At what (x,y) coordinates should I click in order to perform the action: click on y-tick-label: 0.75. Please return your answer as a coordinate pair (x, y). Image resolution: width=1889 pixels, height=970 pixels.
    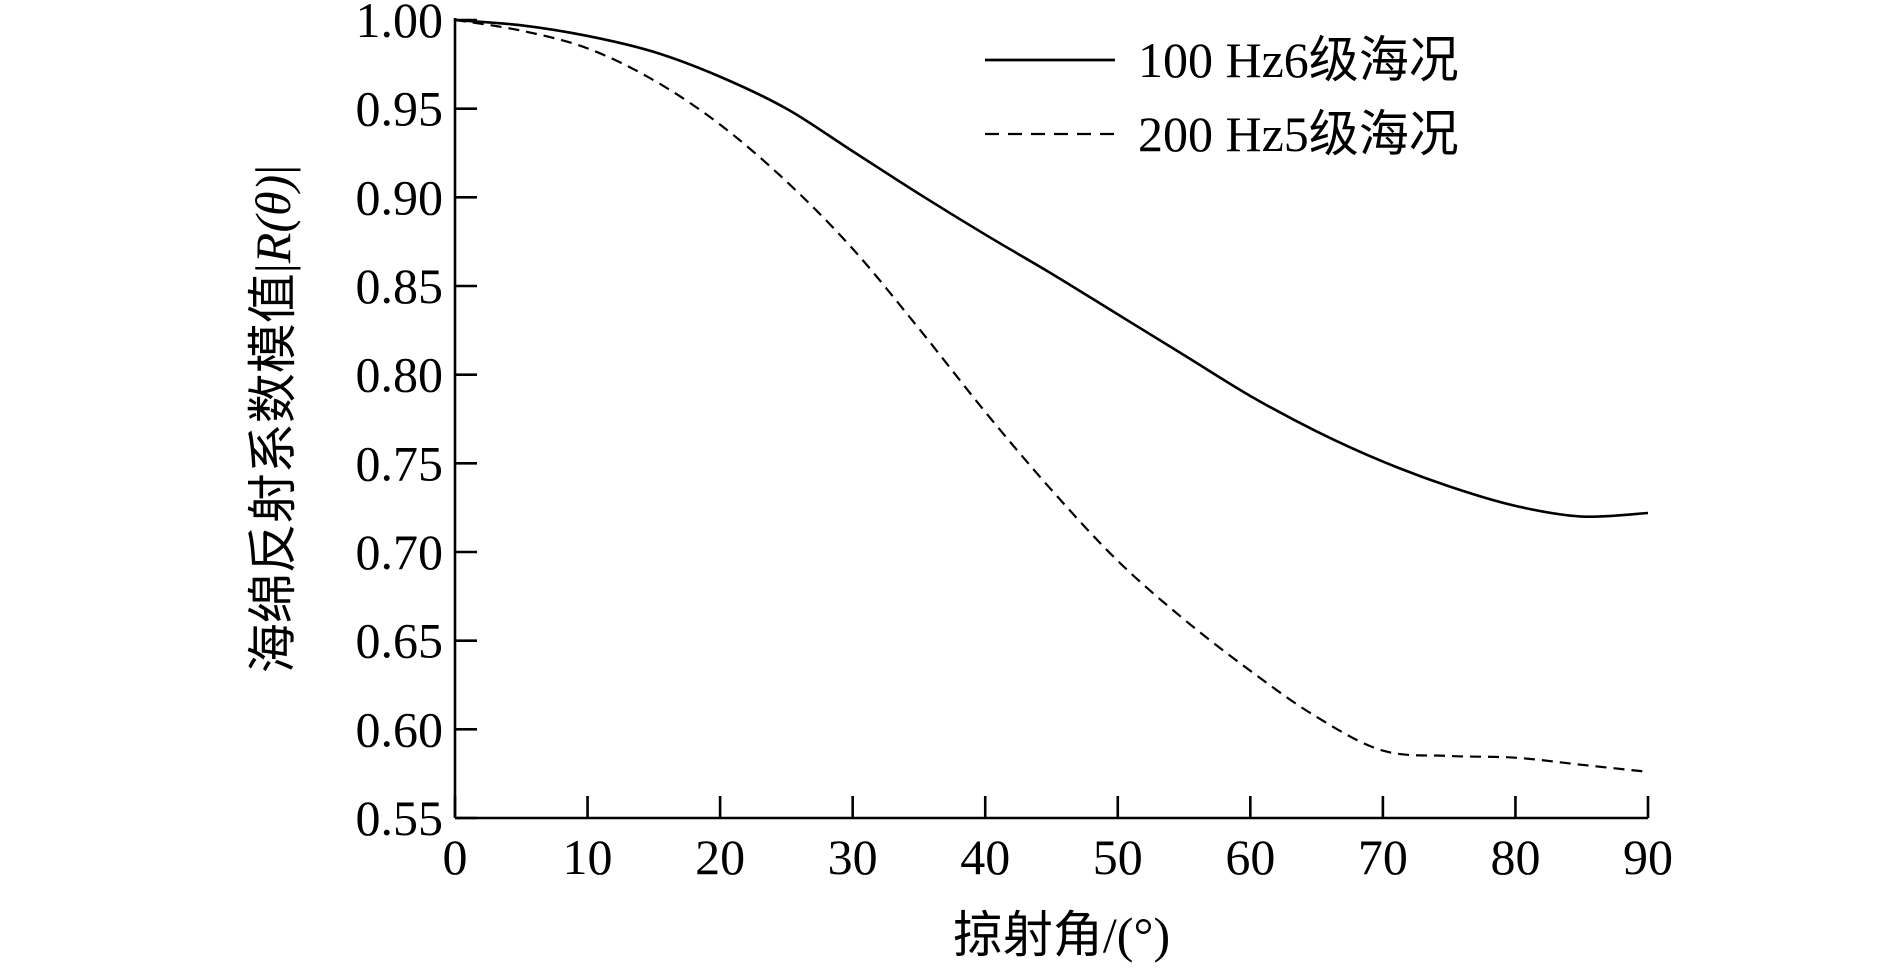
    Looking at the image, I should click on (400, 463).